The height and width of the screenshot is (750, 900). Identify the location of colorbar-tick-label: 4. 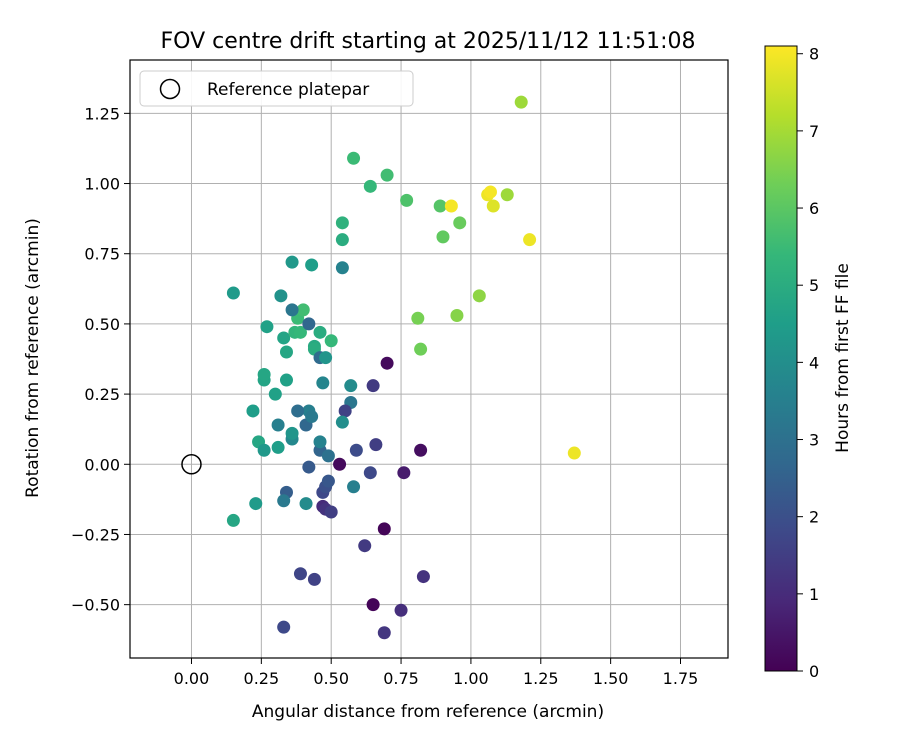
(814, 362).